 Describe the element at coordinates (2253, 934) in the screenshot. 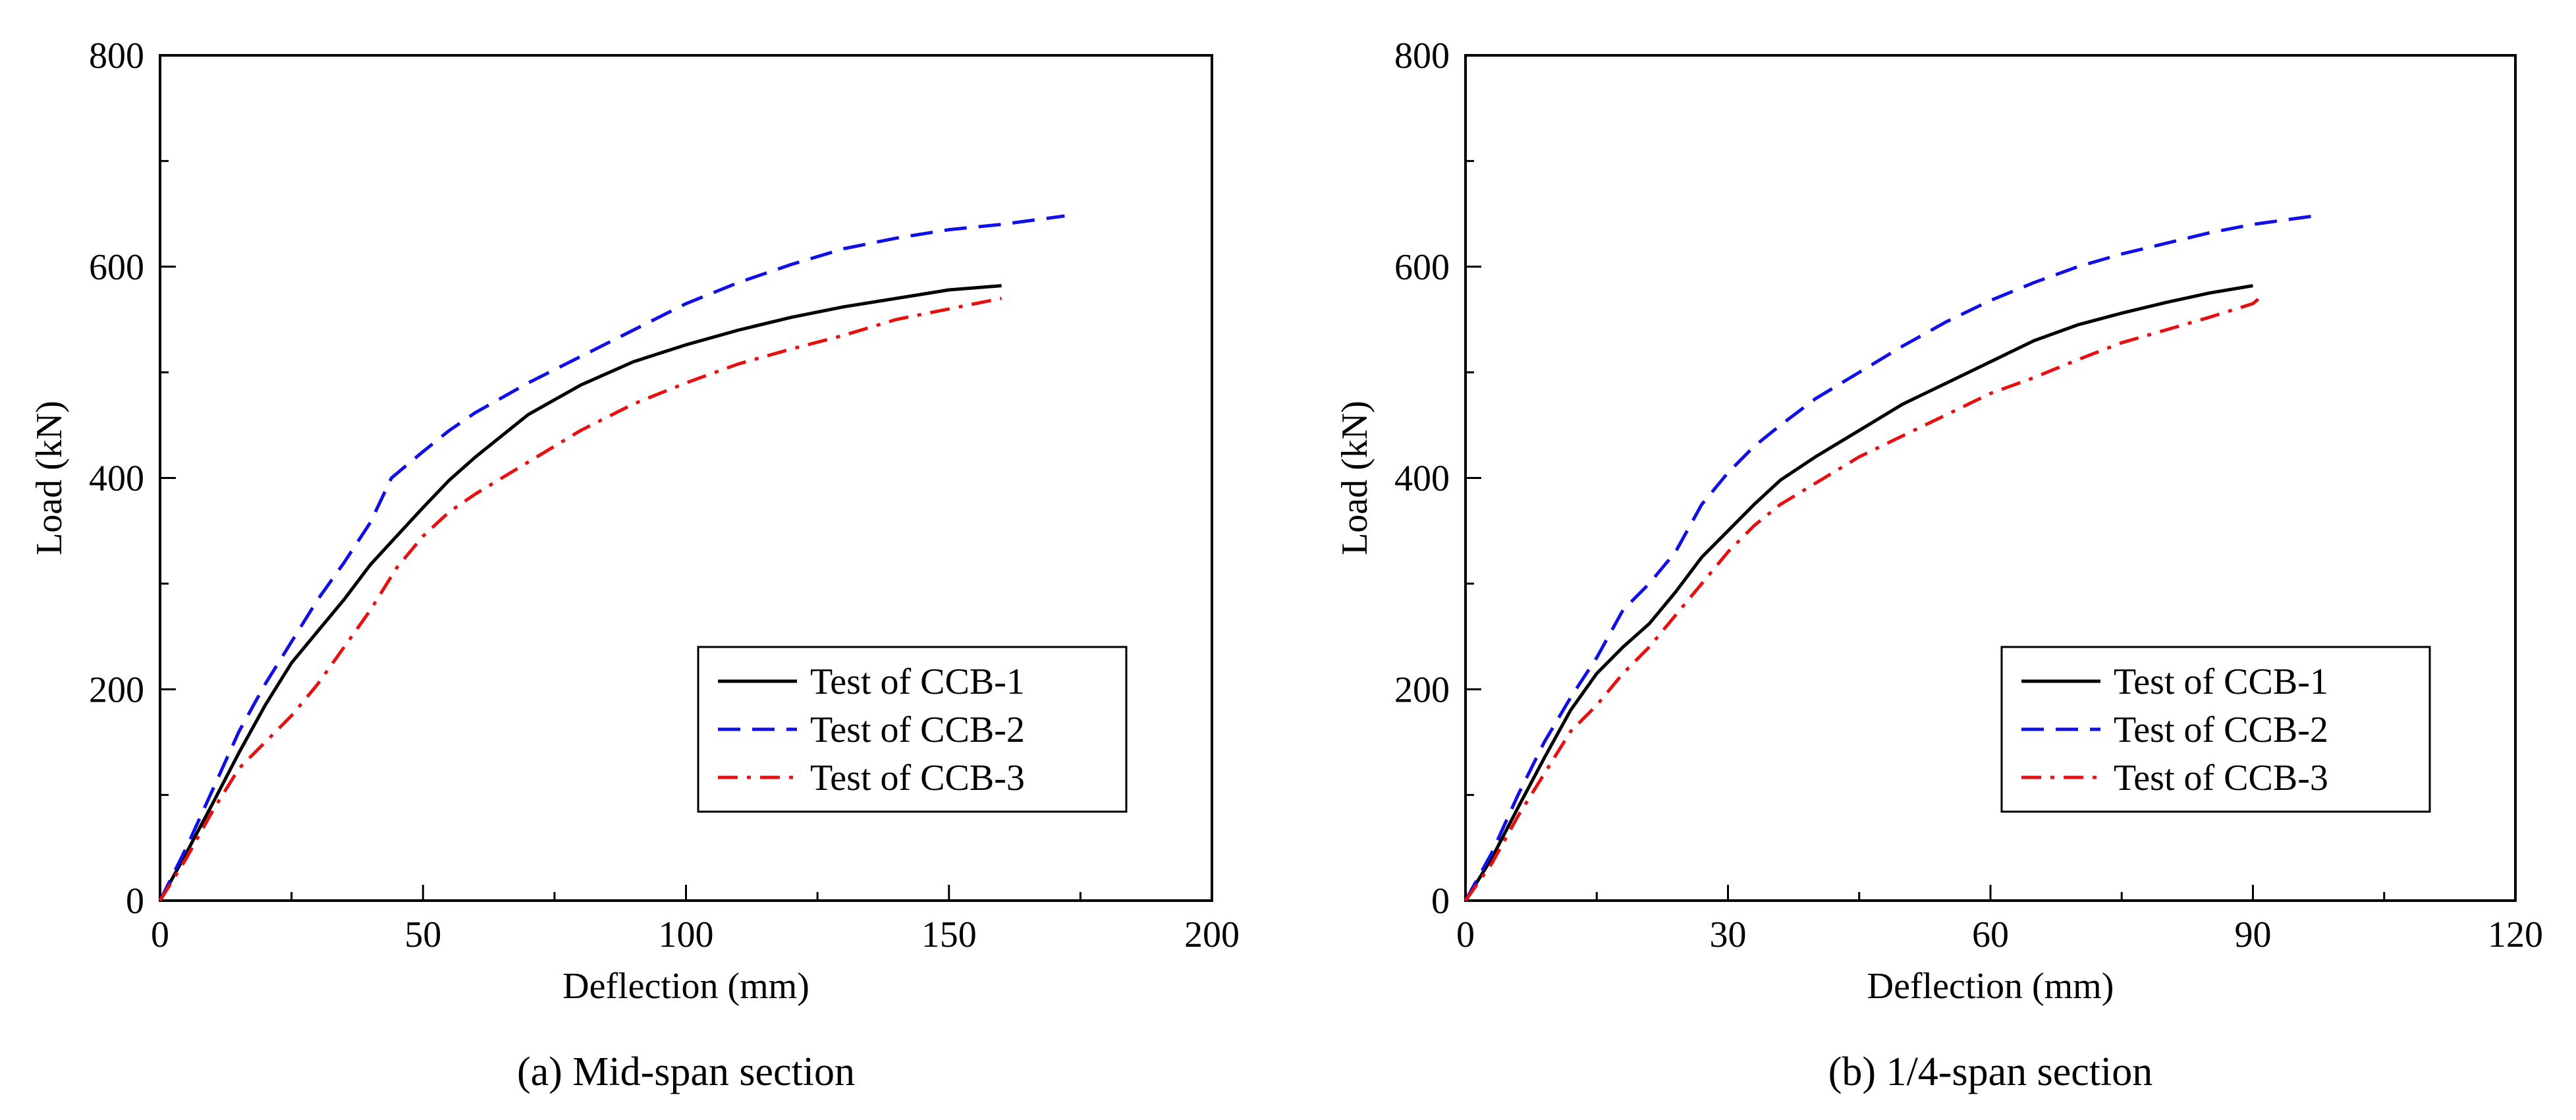

I see `x-tick-label: 90` at that location.